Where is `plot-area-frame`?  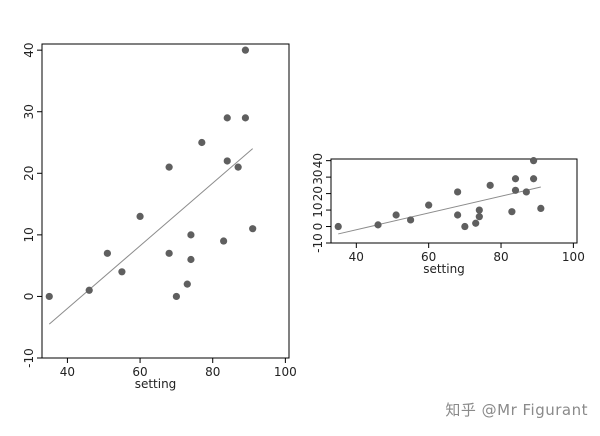
plot-area-frame is located at coordinates (454, 201).